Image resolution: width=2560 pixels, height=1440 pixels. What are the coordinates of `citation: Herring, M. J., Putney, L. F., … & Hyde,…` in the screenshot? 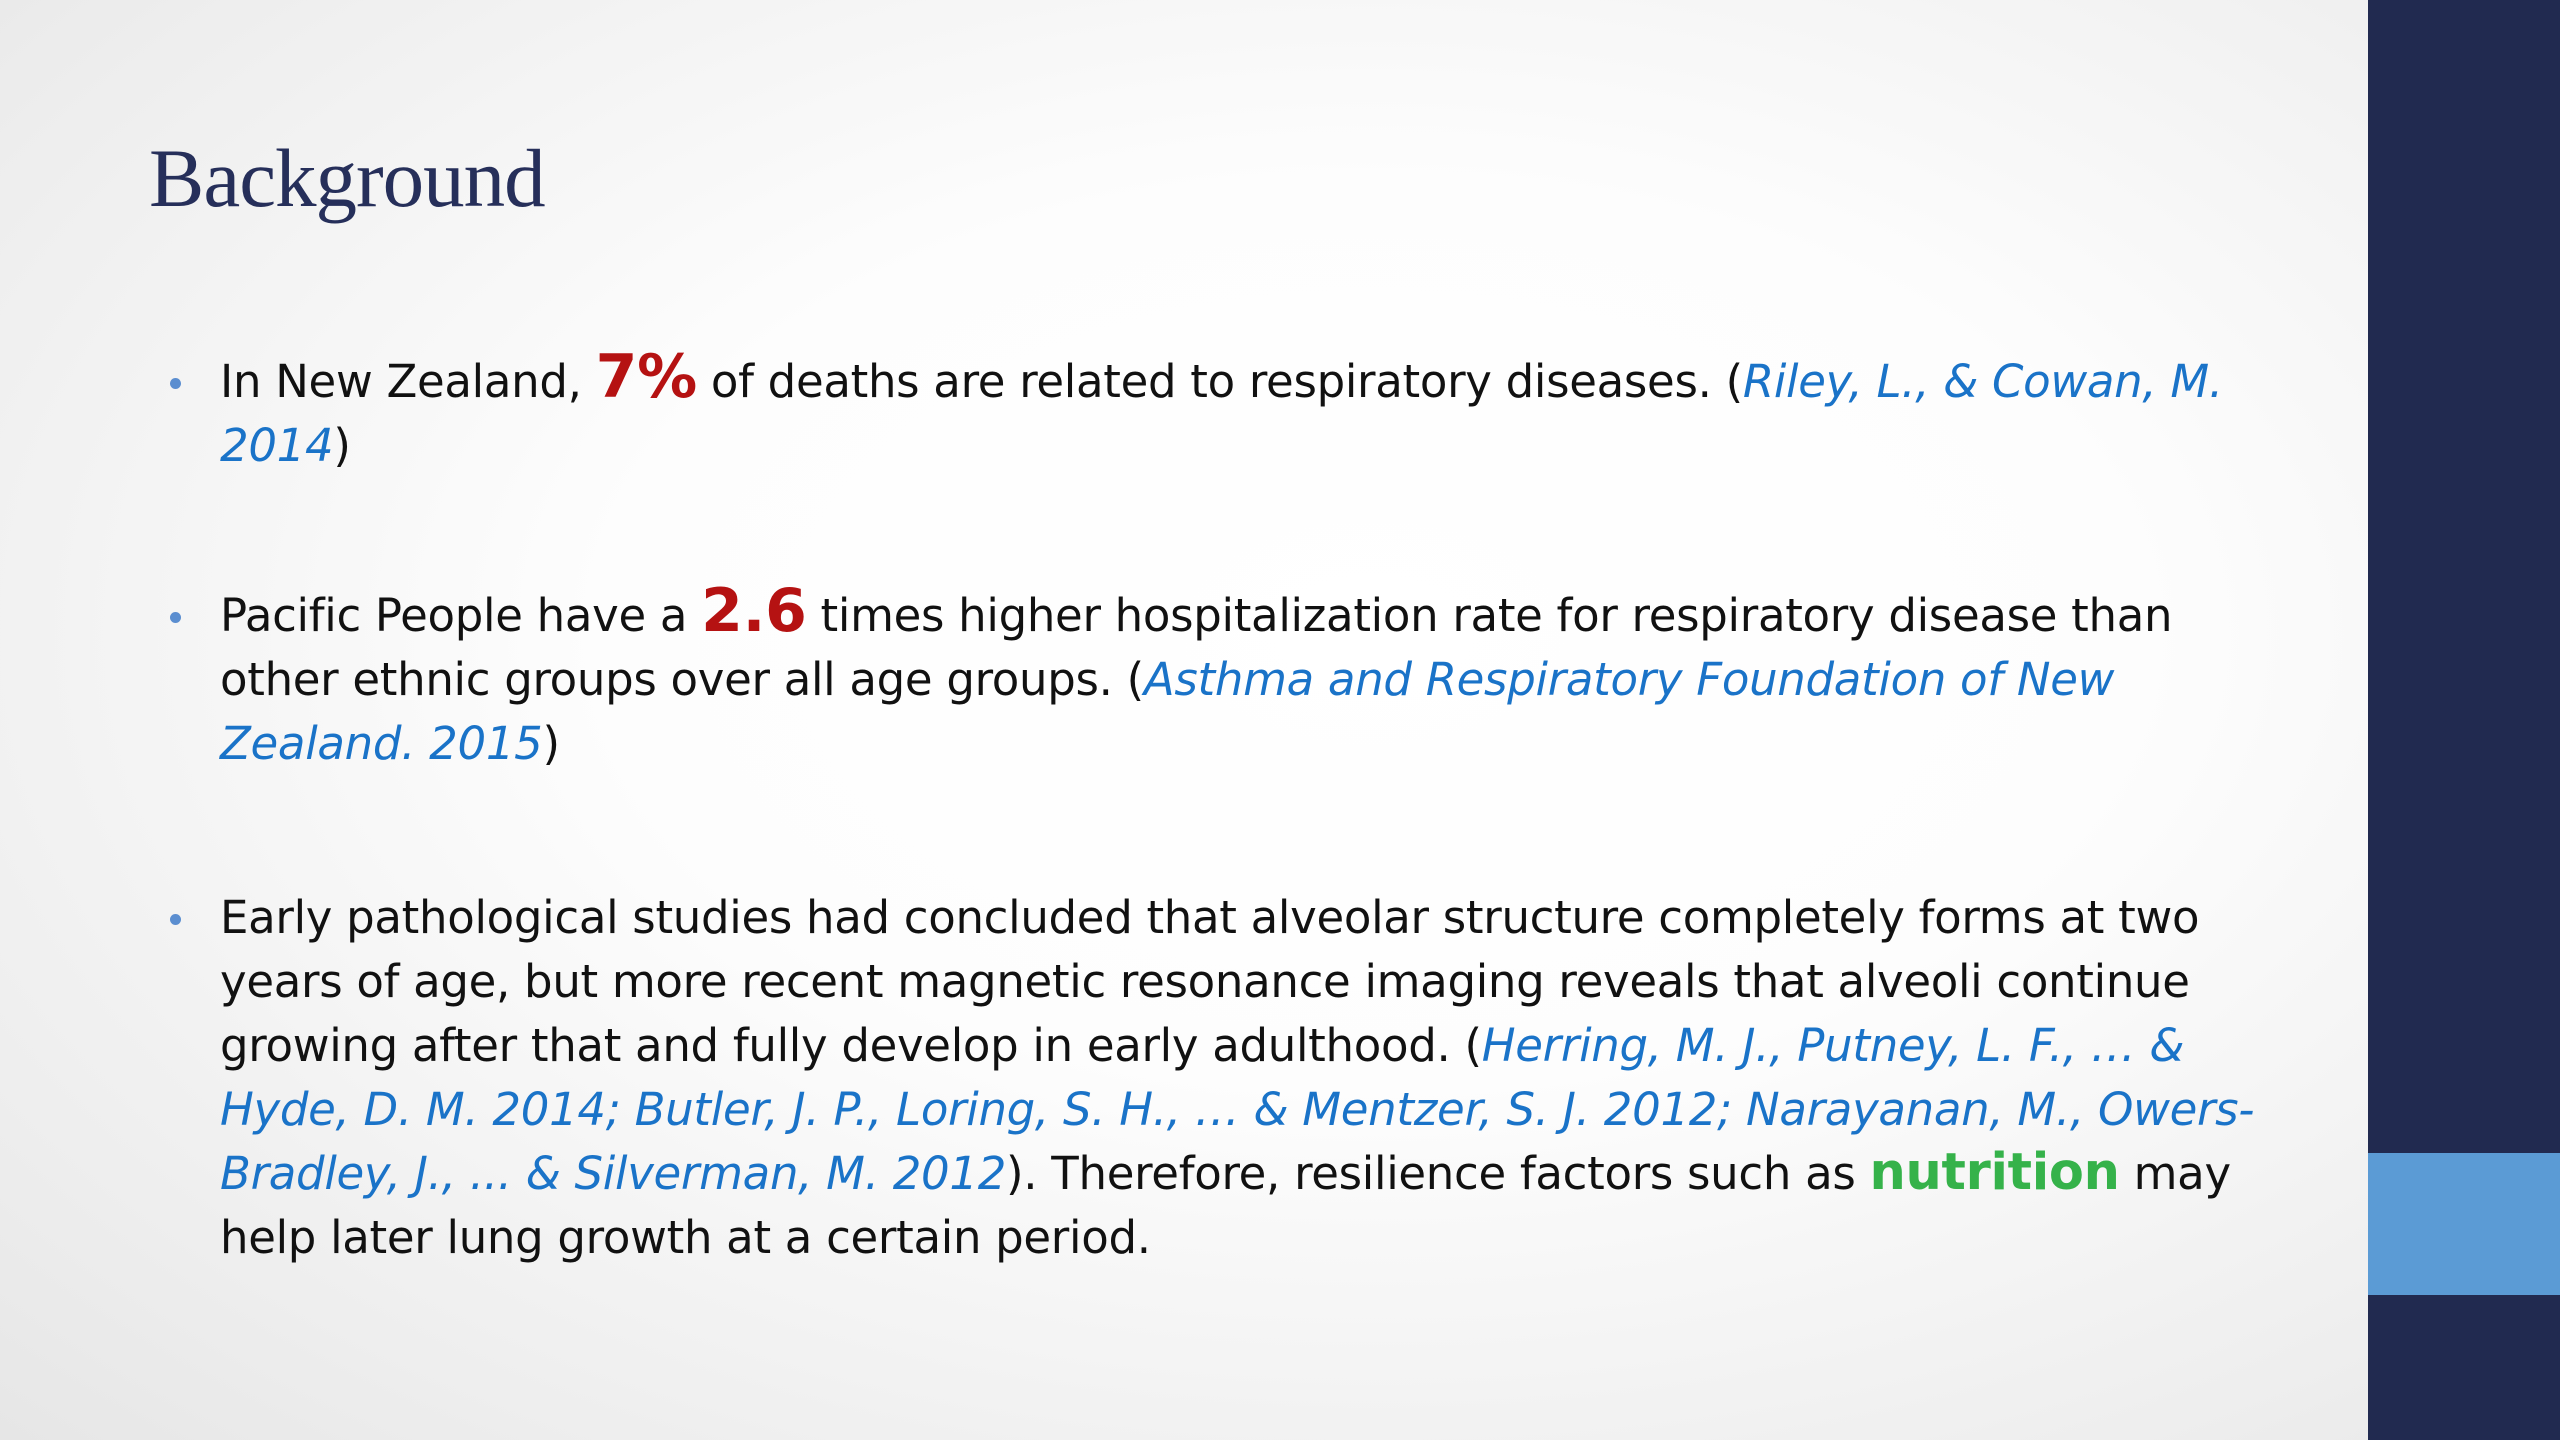 It's located at (1237, 1109).